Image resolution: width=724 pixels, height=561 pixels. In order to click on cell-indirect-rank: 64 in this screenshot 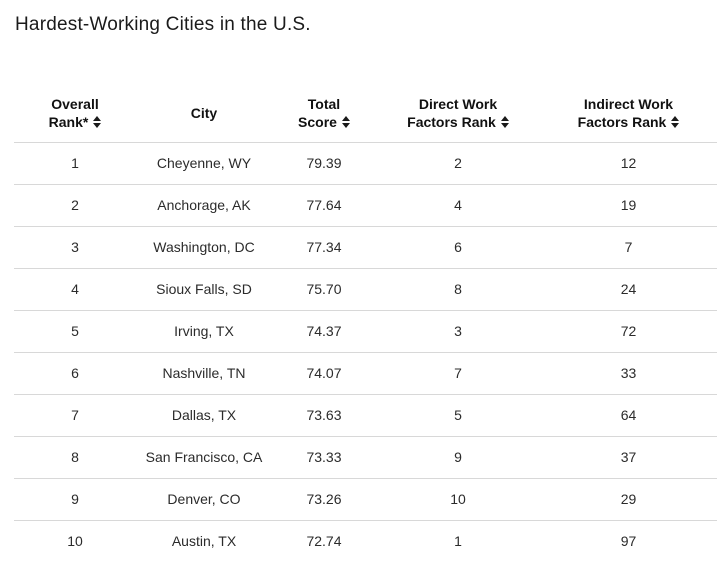, I will do `click(628, 415)`.